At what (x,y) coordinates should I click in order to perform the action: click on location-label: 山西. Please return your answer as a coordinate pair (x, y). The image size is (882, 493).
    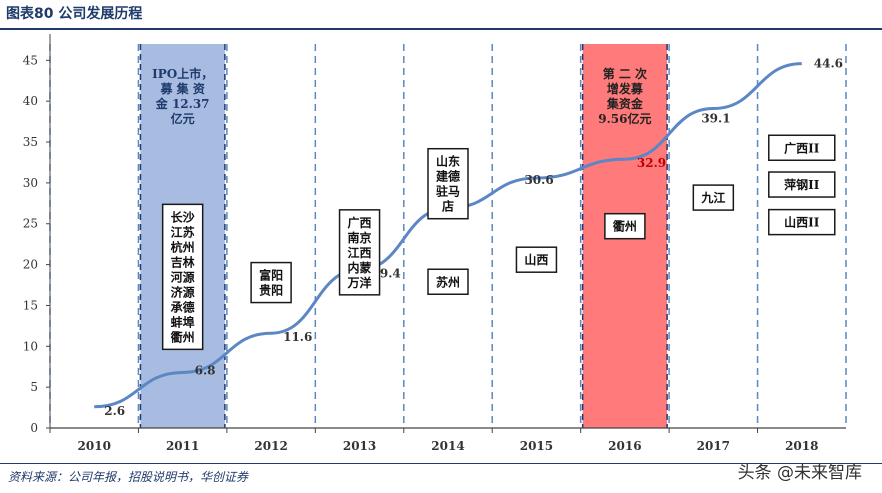
    Looking at the image, I should click on (536, 259).